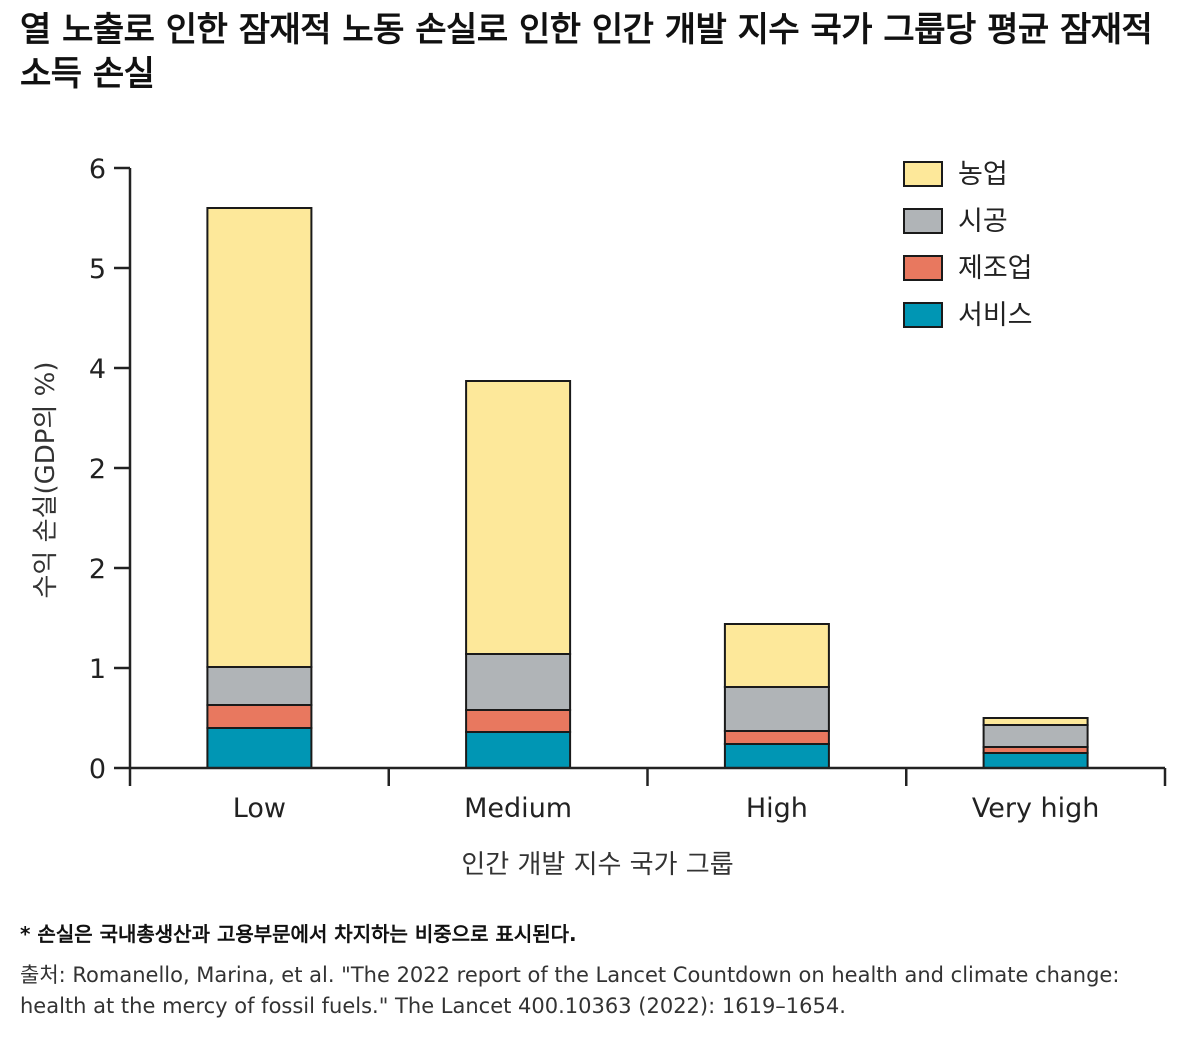 Image resolution: width=1186 pixels, height=1038 pixels. What do you see at coordinates (995, 268) in the screenshot?
I see `legend-label: 제조업` at bounding box center [995, 268].